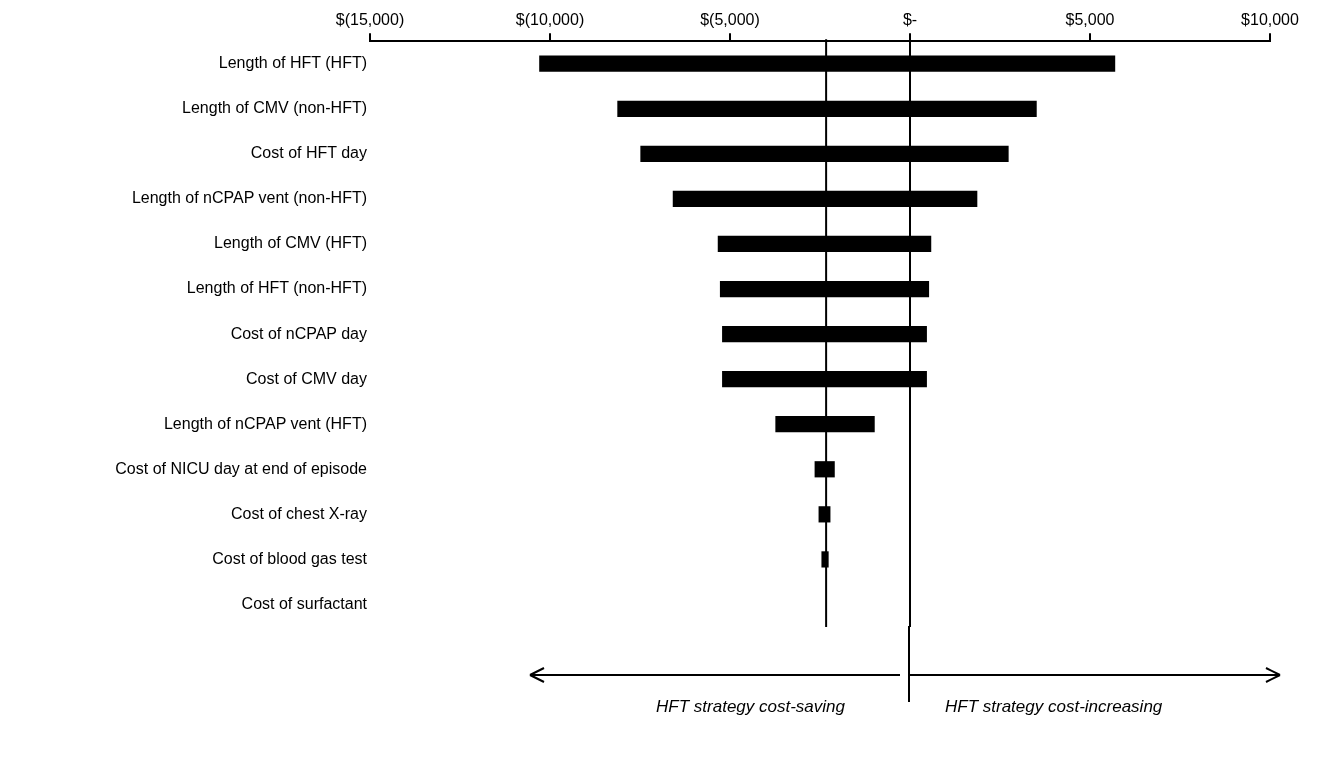  What do you see at coordinates (249, 198) in the screenshot?
I see `y-tick-label: Length of nCPAP vent (non-HFT)` at bounding box center [249, 198].